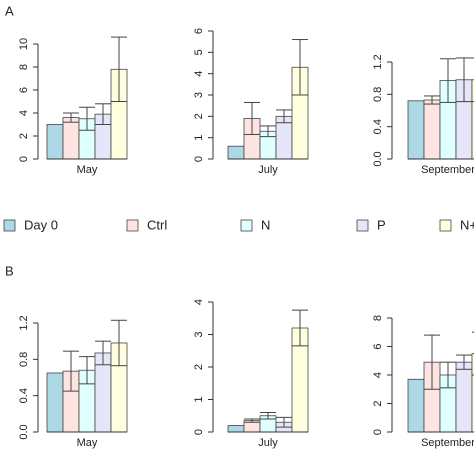  What do you see at coordinates (265, 224) in the screenshot?
I see `legend-label: N` at bounding box center [265, 224].